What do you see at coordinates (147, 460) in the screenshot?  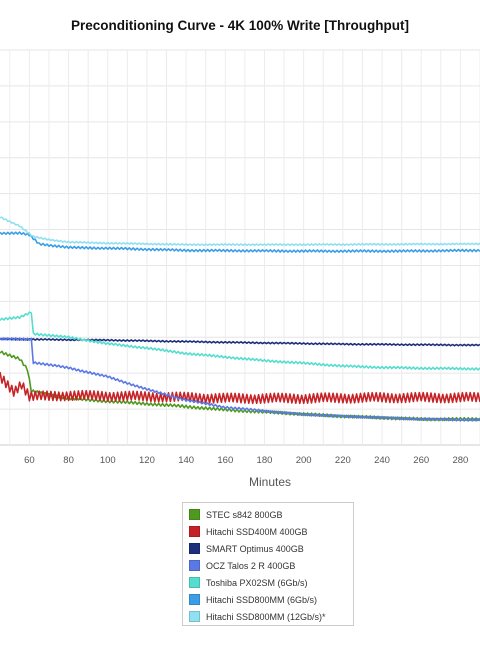 I see `x-tick-label: 120` at bounding box center [147, 460].